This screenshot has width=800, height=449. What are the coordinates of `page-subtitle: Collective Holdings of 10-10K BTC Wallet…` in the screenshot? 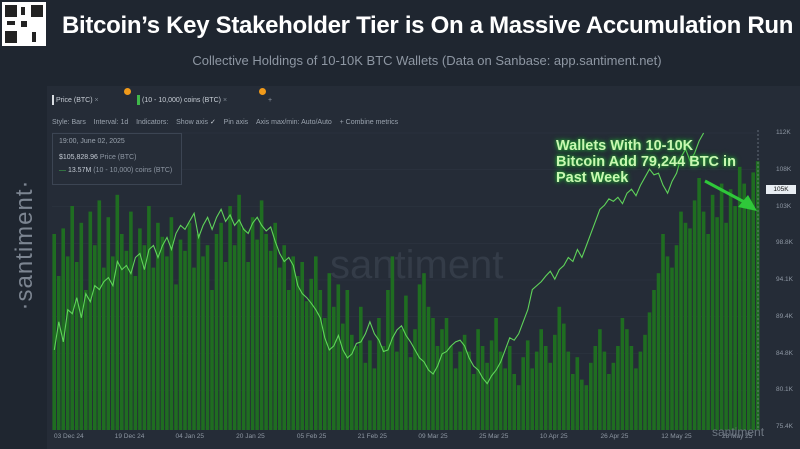 It's located at (427, 60).